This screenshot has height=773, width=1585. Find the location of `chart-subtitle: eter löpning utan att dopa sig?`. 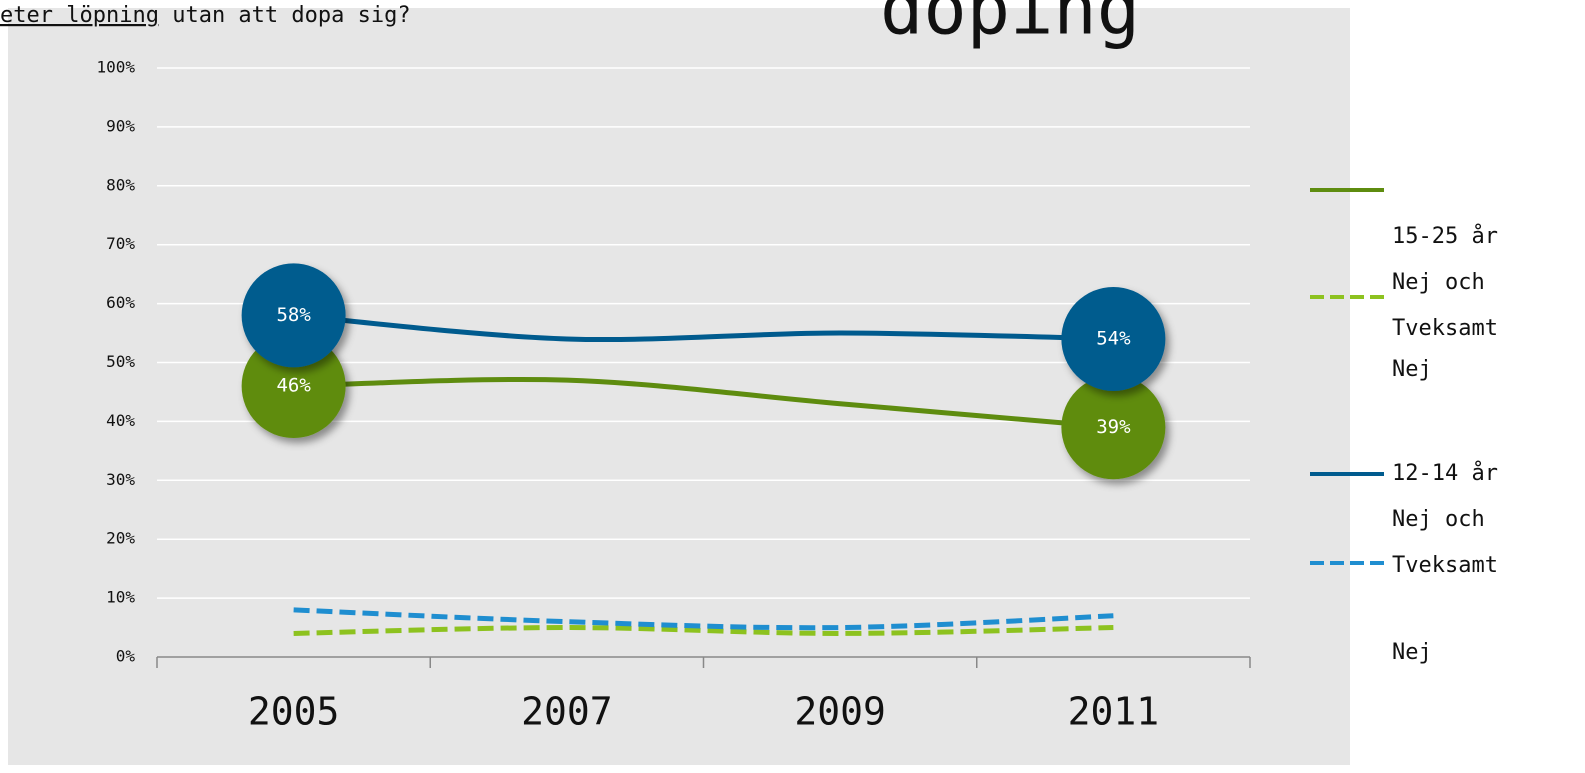

chart-subtitle: eter löpning utan att dopa sig? is located at coordinates (205, 15).